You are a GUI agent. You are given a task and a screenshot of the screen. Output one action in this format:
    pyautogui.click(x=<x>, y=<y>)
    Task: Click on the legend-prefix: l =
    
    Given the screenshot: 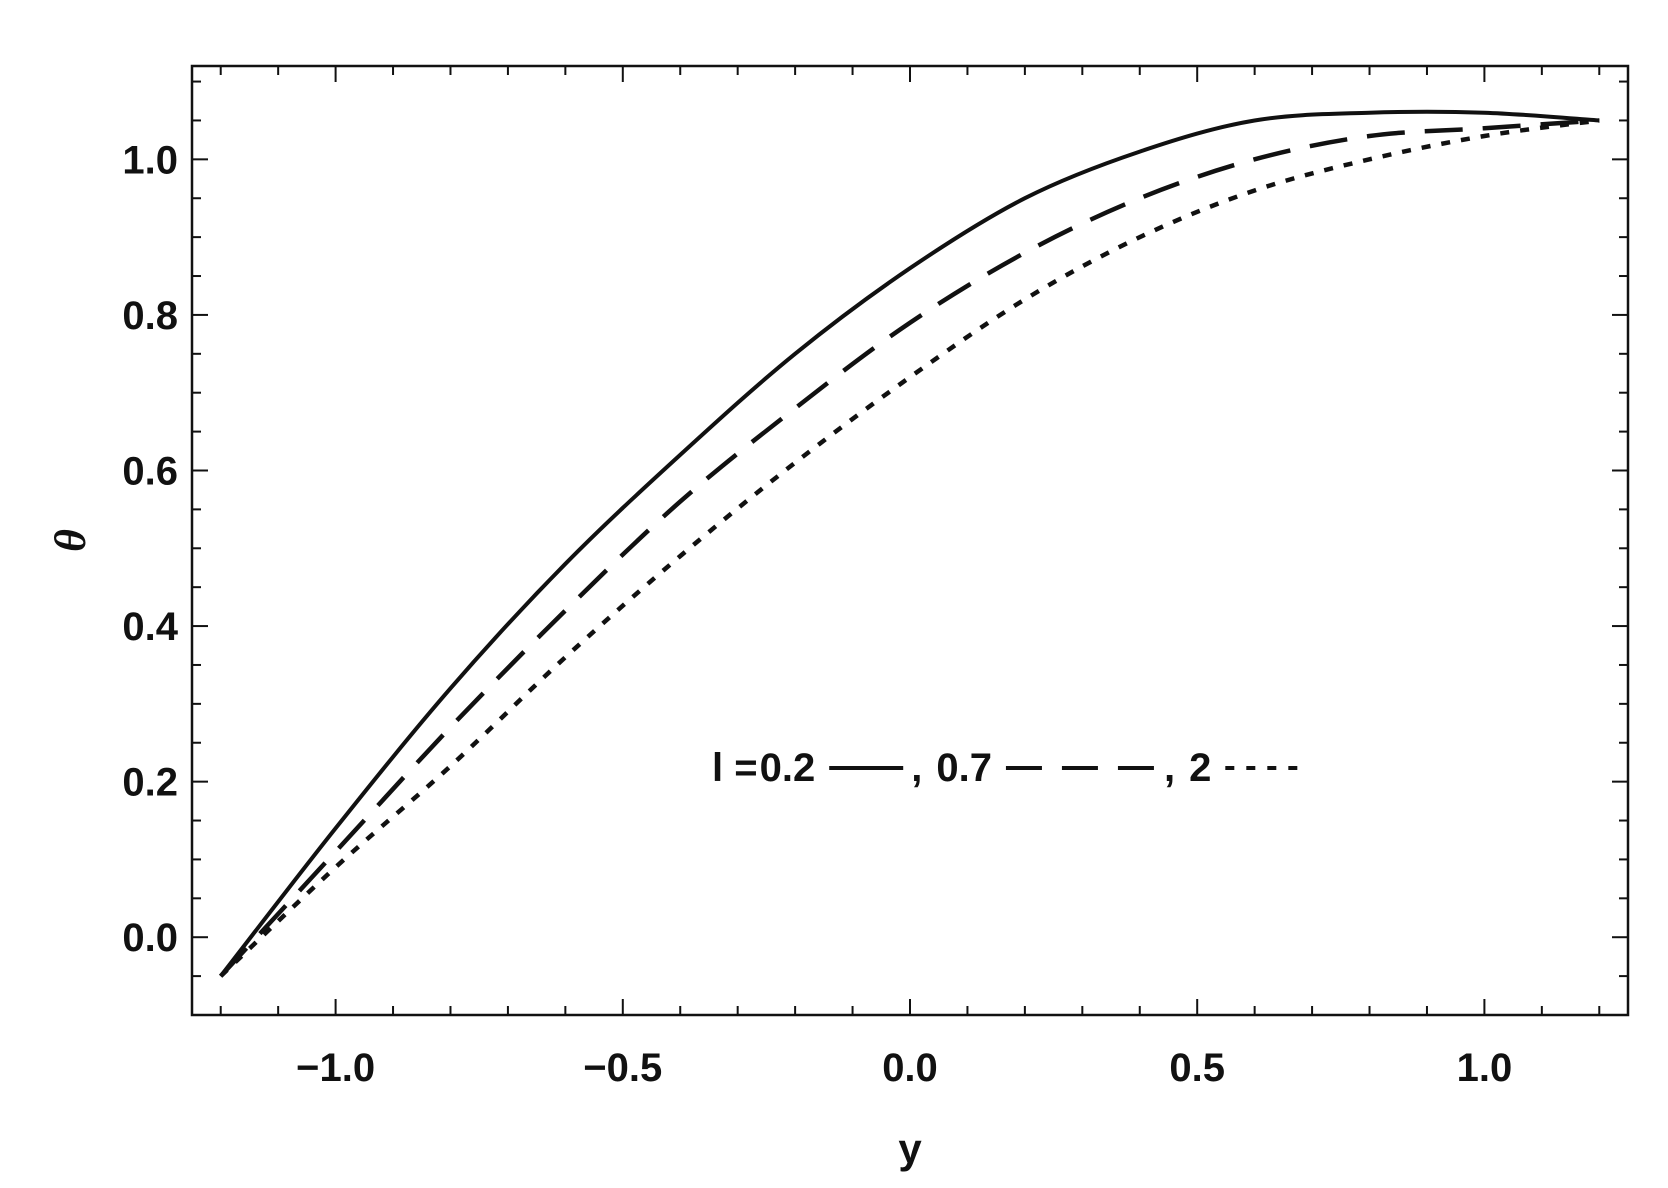 What is the action you would take?
    pyautogui.click(x=735, y=768)
    